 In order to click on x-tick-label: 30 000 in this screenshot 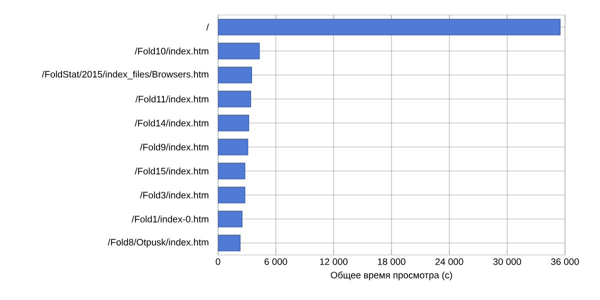, I will do `click(507, 261)`.